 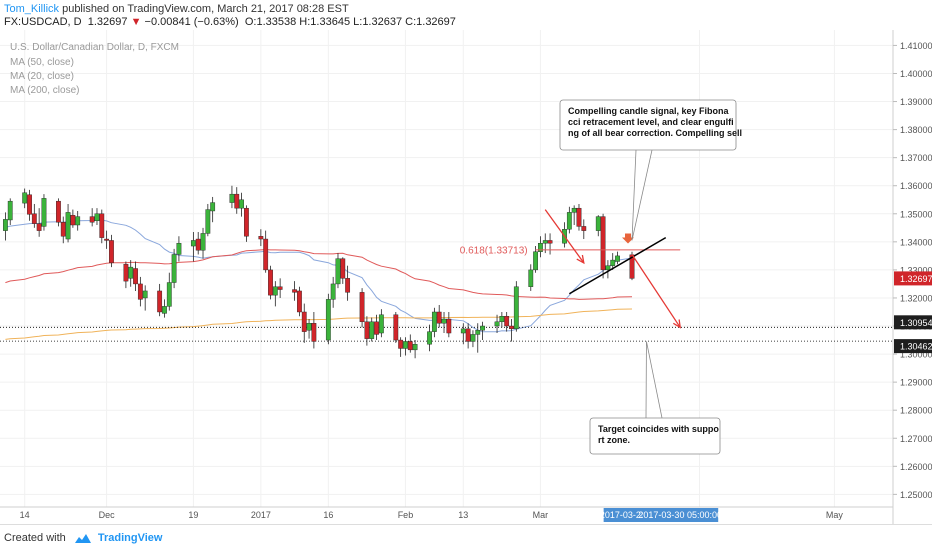 What do you see at coordinates (916, 411) in the screenshot?
I see `y-tick-label: 1.28000` at bounding box center [916, 411].